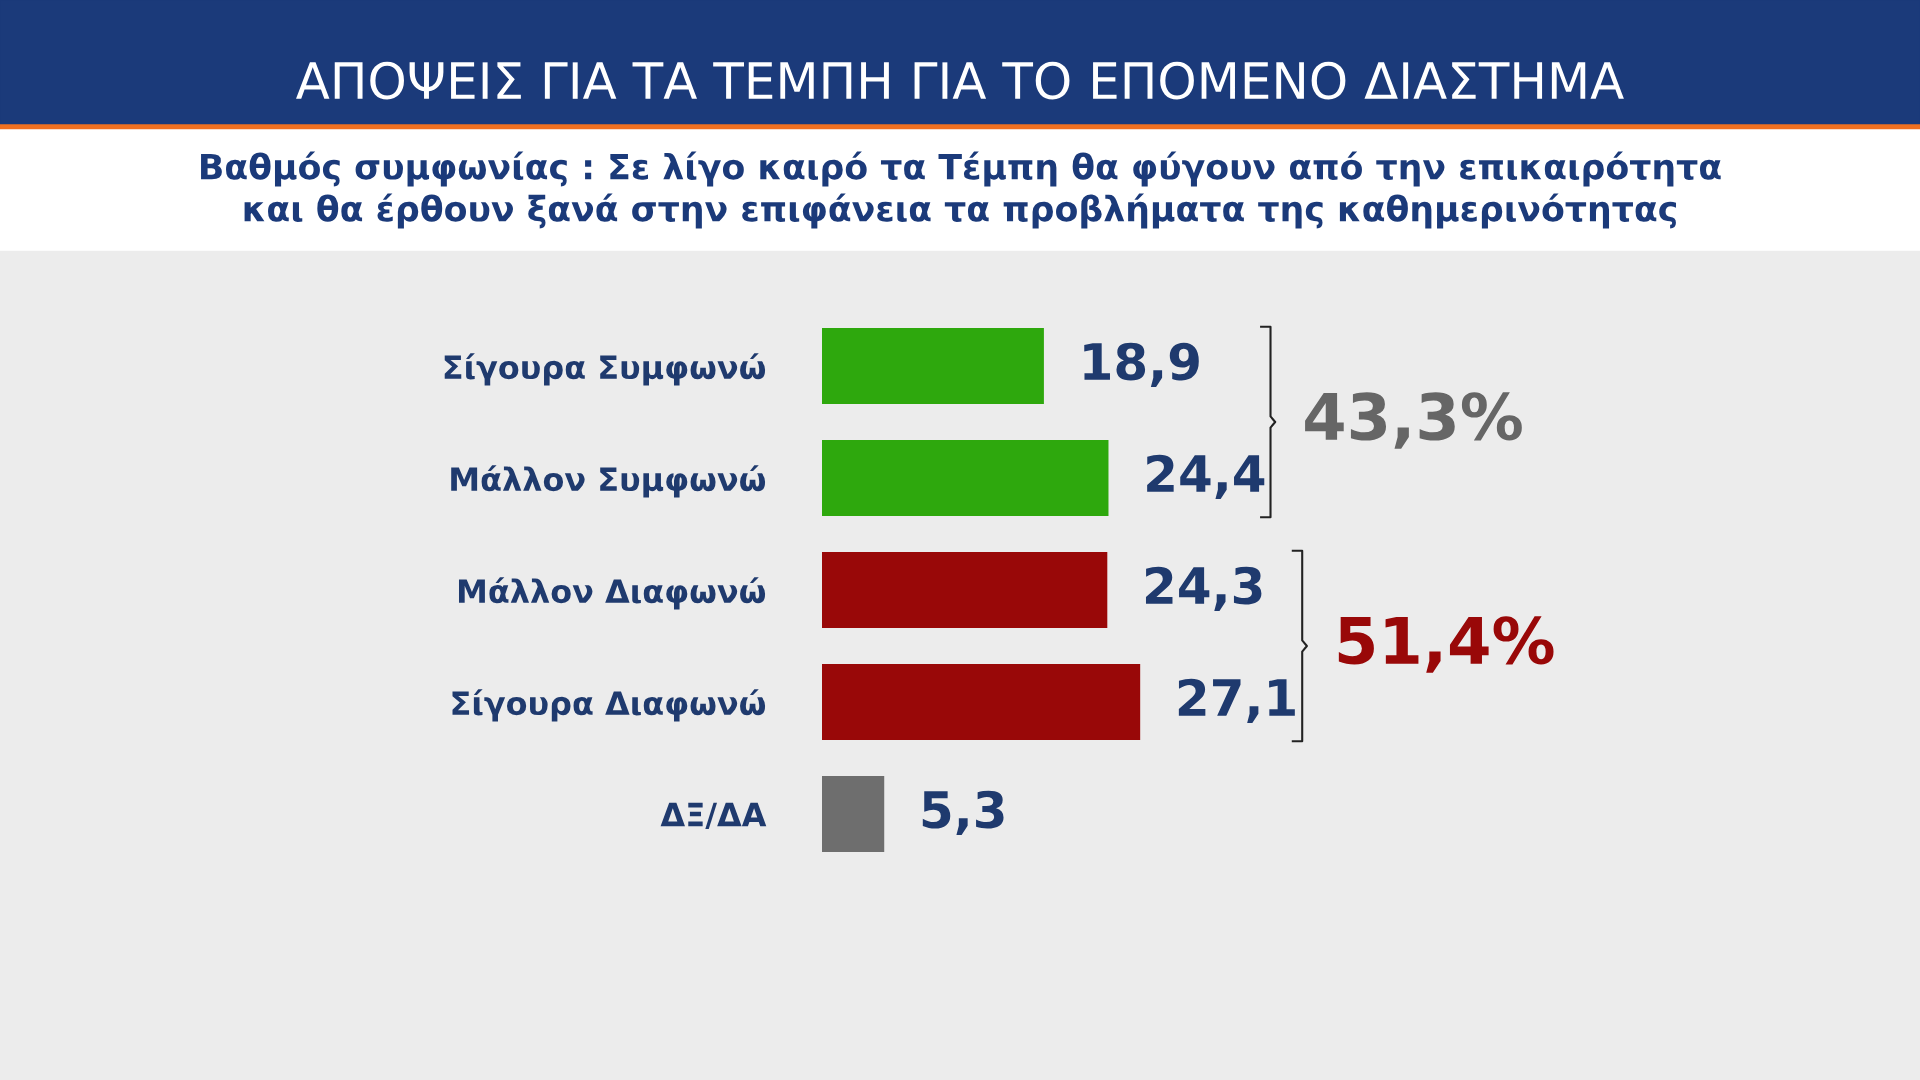 This screenshot has width=1920, height=1080. I want to click on y-tick-label: Μάλλον Διαφωνώ, so click(612, 593).